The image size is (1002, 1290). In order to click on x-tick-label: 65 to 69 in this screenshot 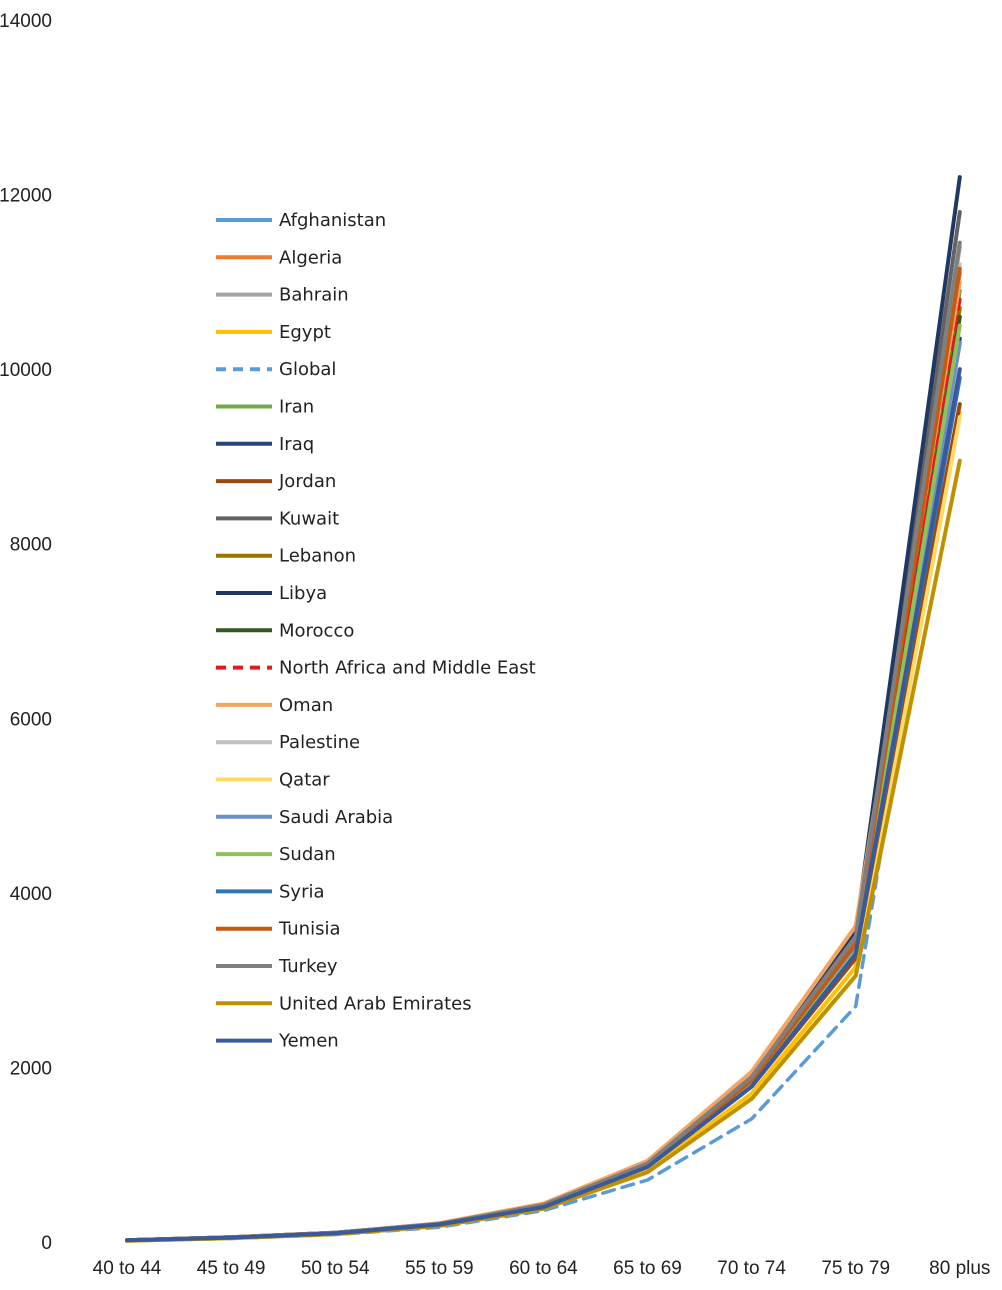, I will do `click(647, 1268)`.